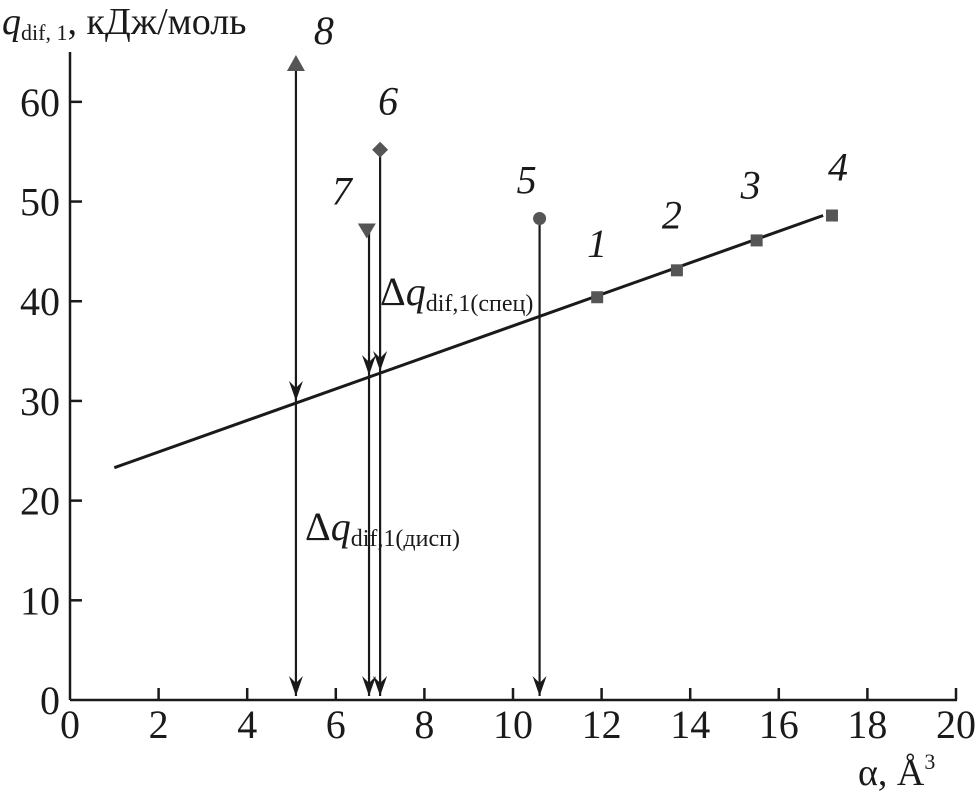 The image size is (975, 802). What do you see at coordinates (40, 401) in the screenshot?
I see `y-tick-label: 30` at bounding box center [40, 401].